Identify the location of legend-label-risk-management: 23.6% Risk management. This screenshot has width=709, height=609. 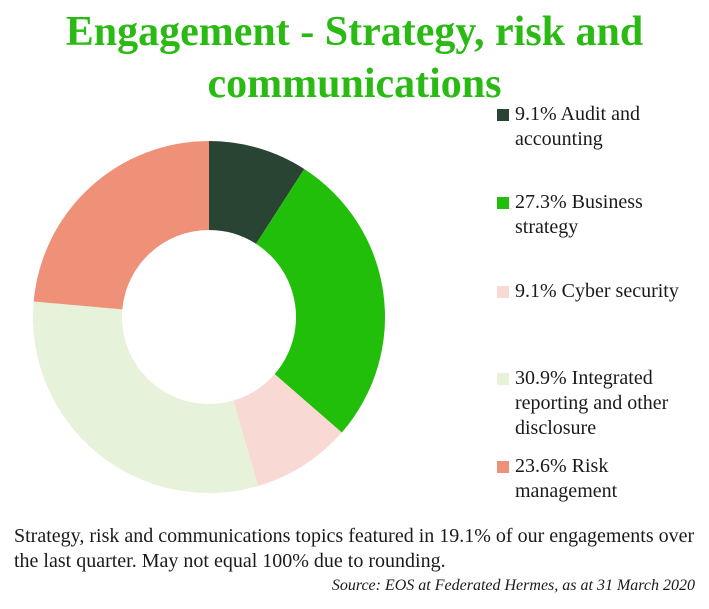
(566, 478).